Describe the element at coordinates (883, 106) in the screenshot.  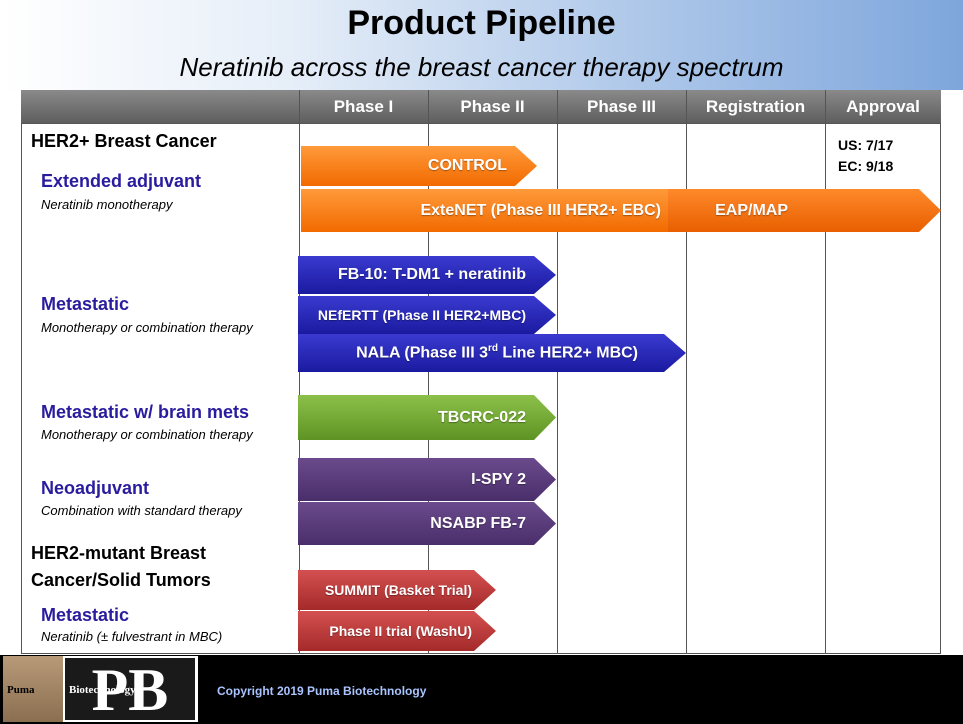
I see `col-approval: Approval` at that location.